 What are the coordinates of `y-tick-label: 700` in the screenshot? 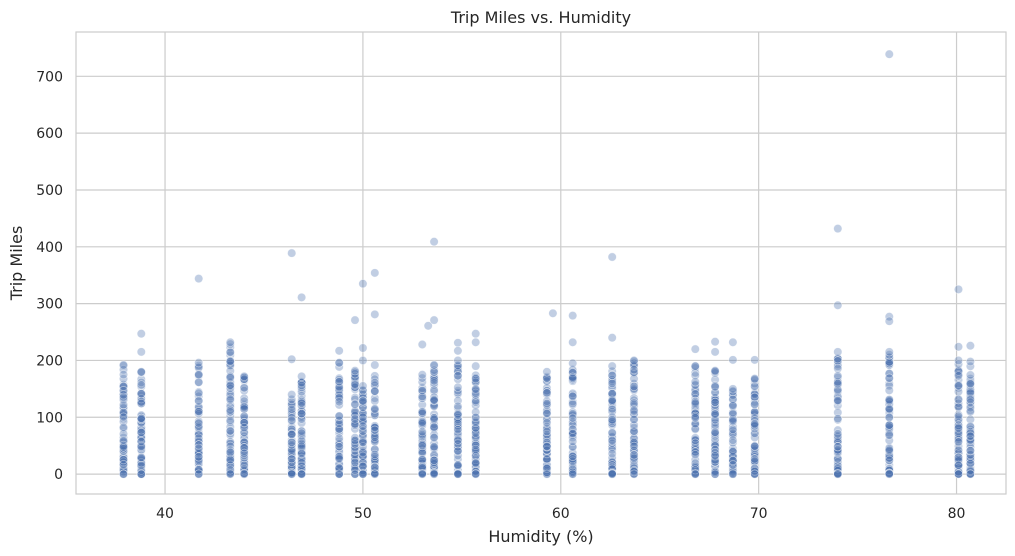 It's located at (49, 77).